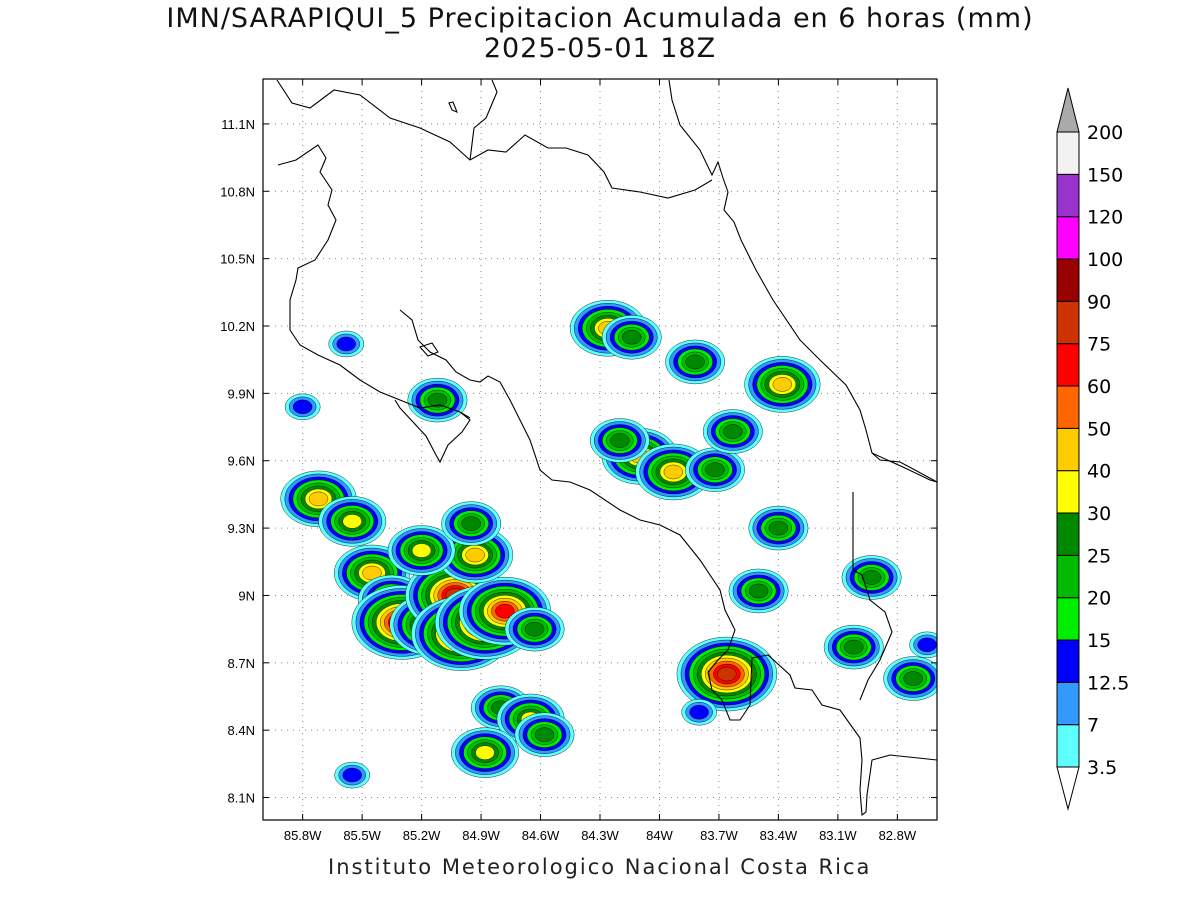 The height and width of the screenshot is (900, 1200). Describe the element at coordinates (237, 191) in the screenshot. I see `lat-tick-label: 10.8N` at that location.